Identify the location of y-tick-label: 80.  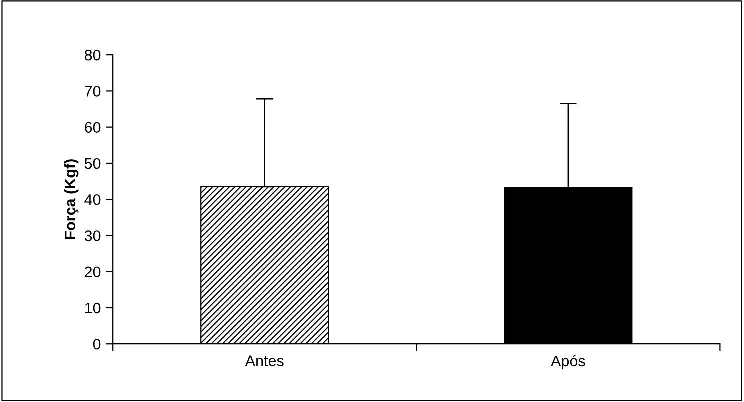
(92, 55).